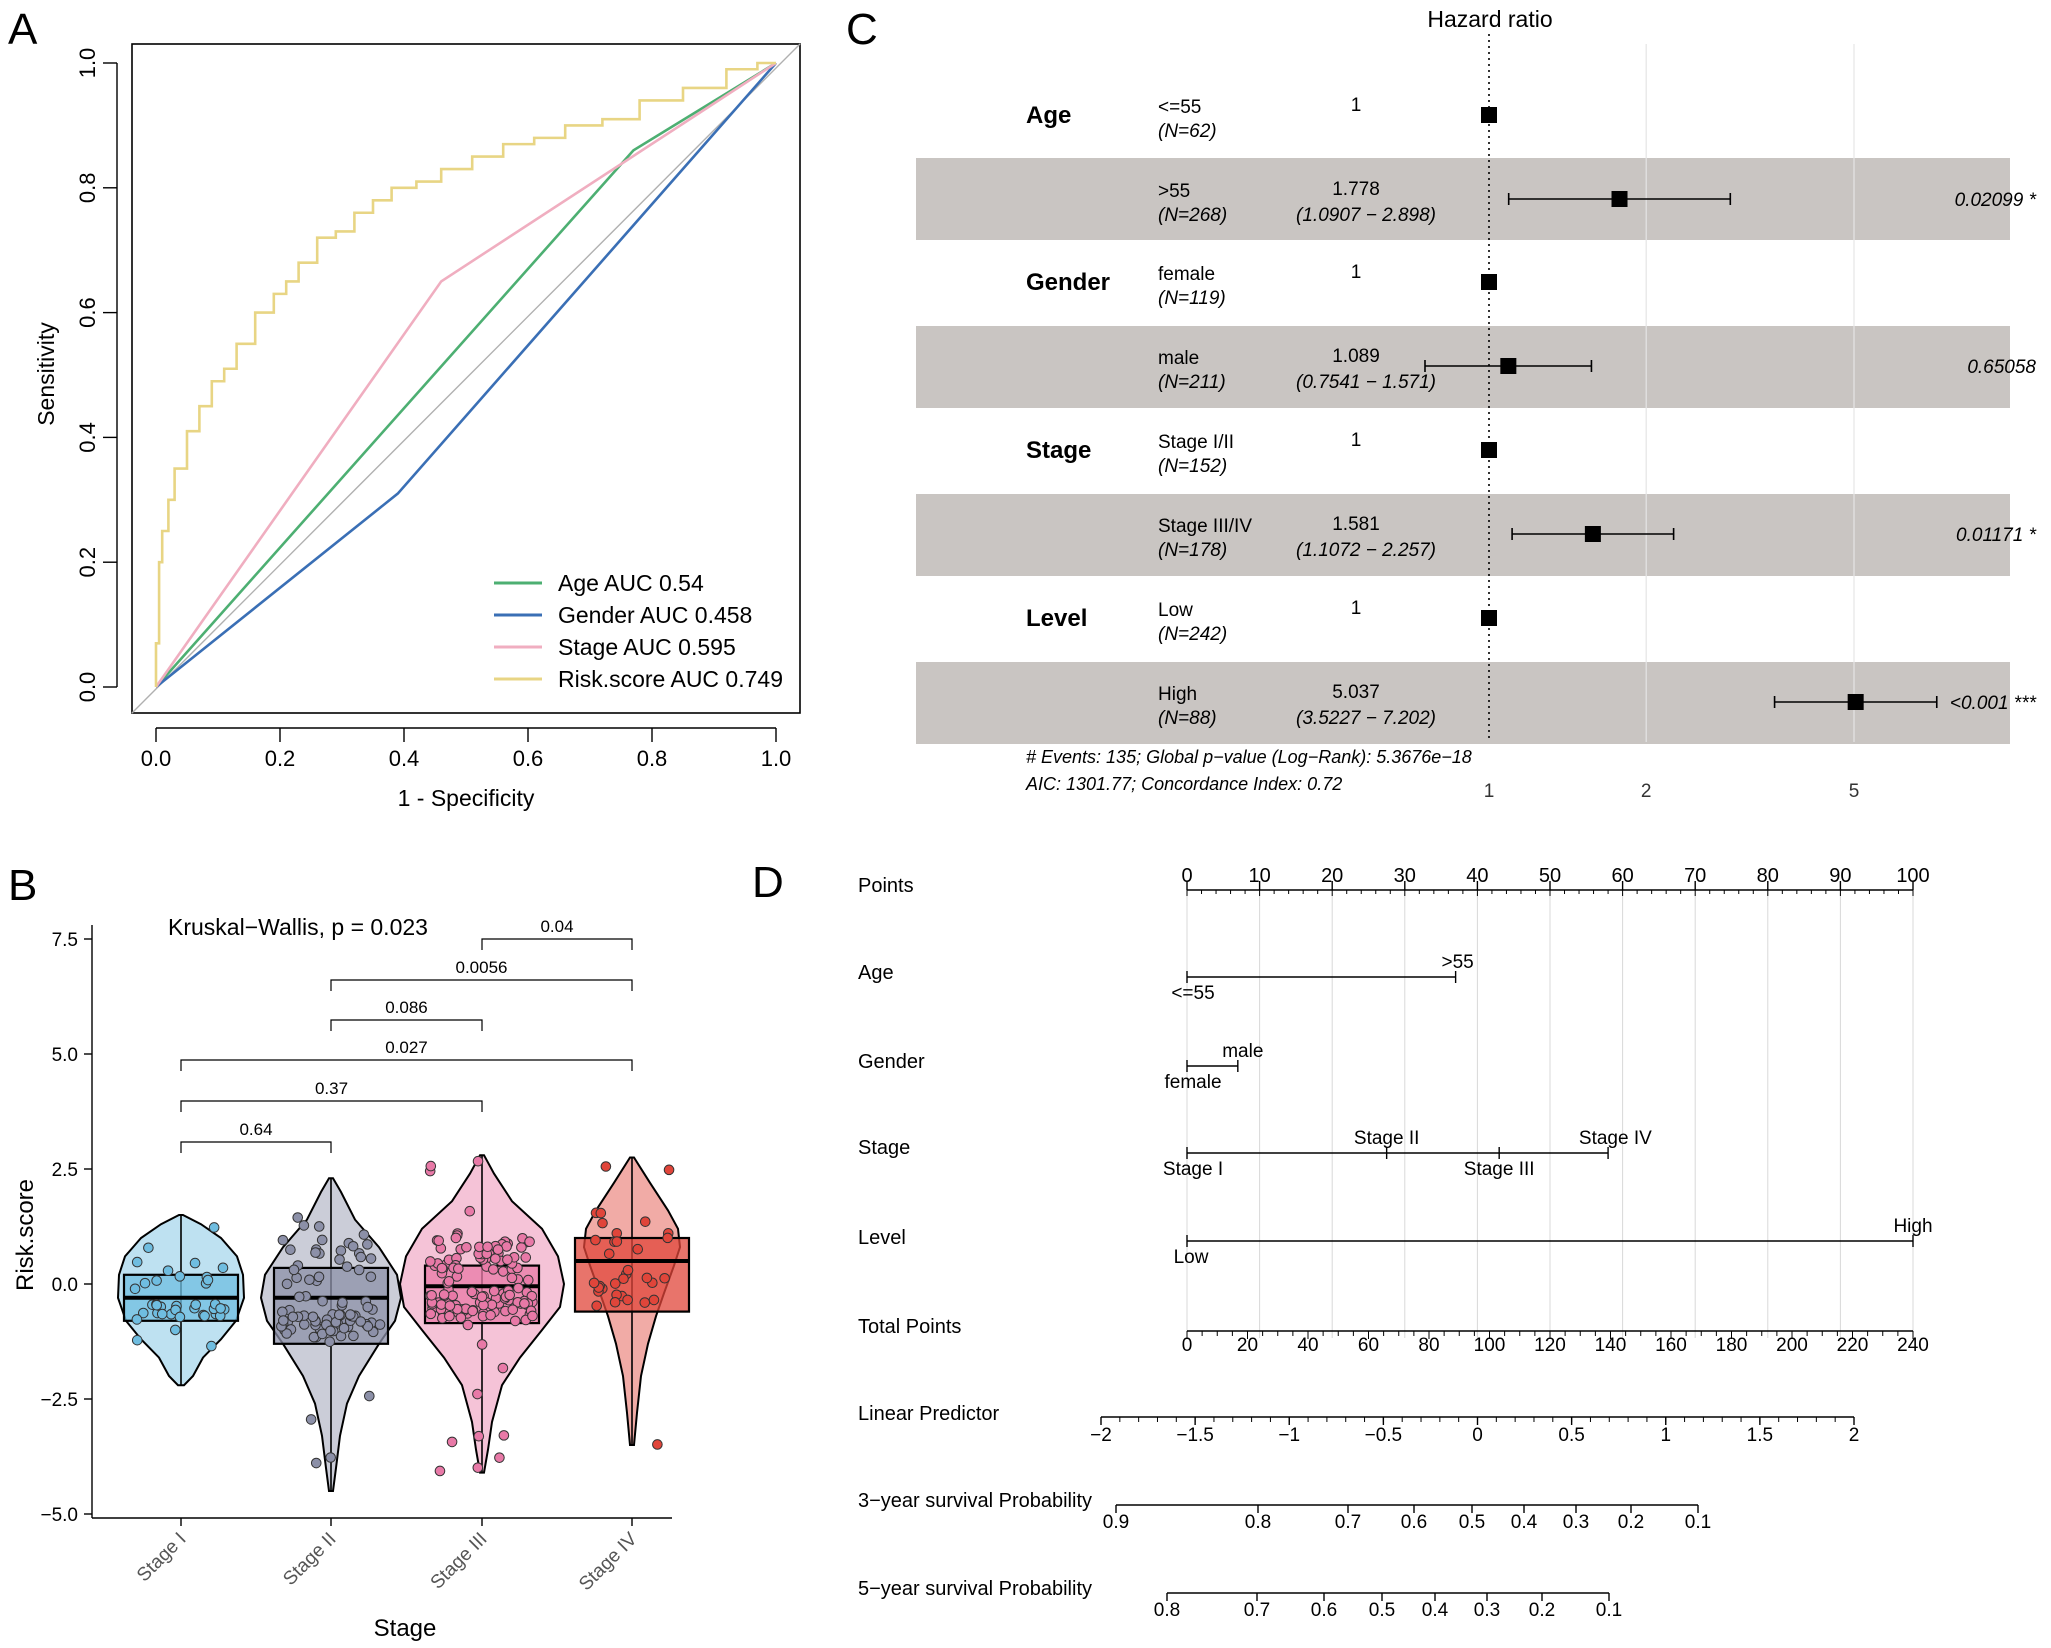  What do you see at coordinates (1348, 1522) in the screenshot?
I see `3yr-survival-tick-label: 0.7` at bounding box center [1348, 1522].